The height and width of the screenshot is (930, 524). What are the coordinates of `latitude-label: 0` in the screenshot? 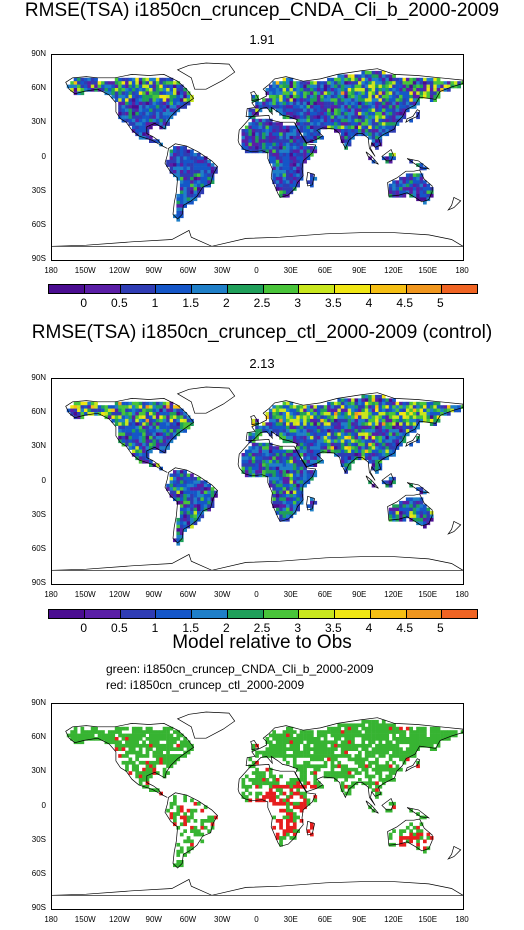 It's located at (43, 805).